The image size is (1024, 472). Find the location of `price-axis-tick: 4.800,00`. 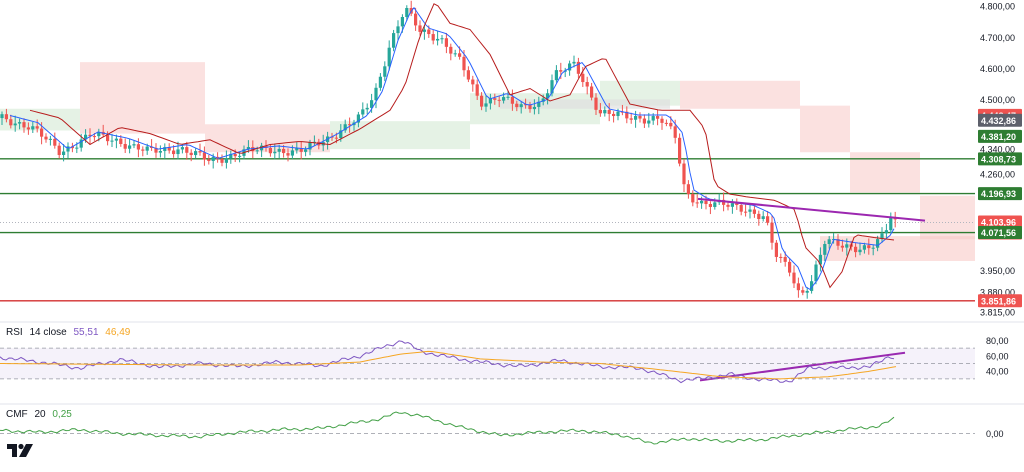

price-axis-tick: 4.800,00 is located at coordinates (997, 7).